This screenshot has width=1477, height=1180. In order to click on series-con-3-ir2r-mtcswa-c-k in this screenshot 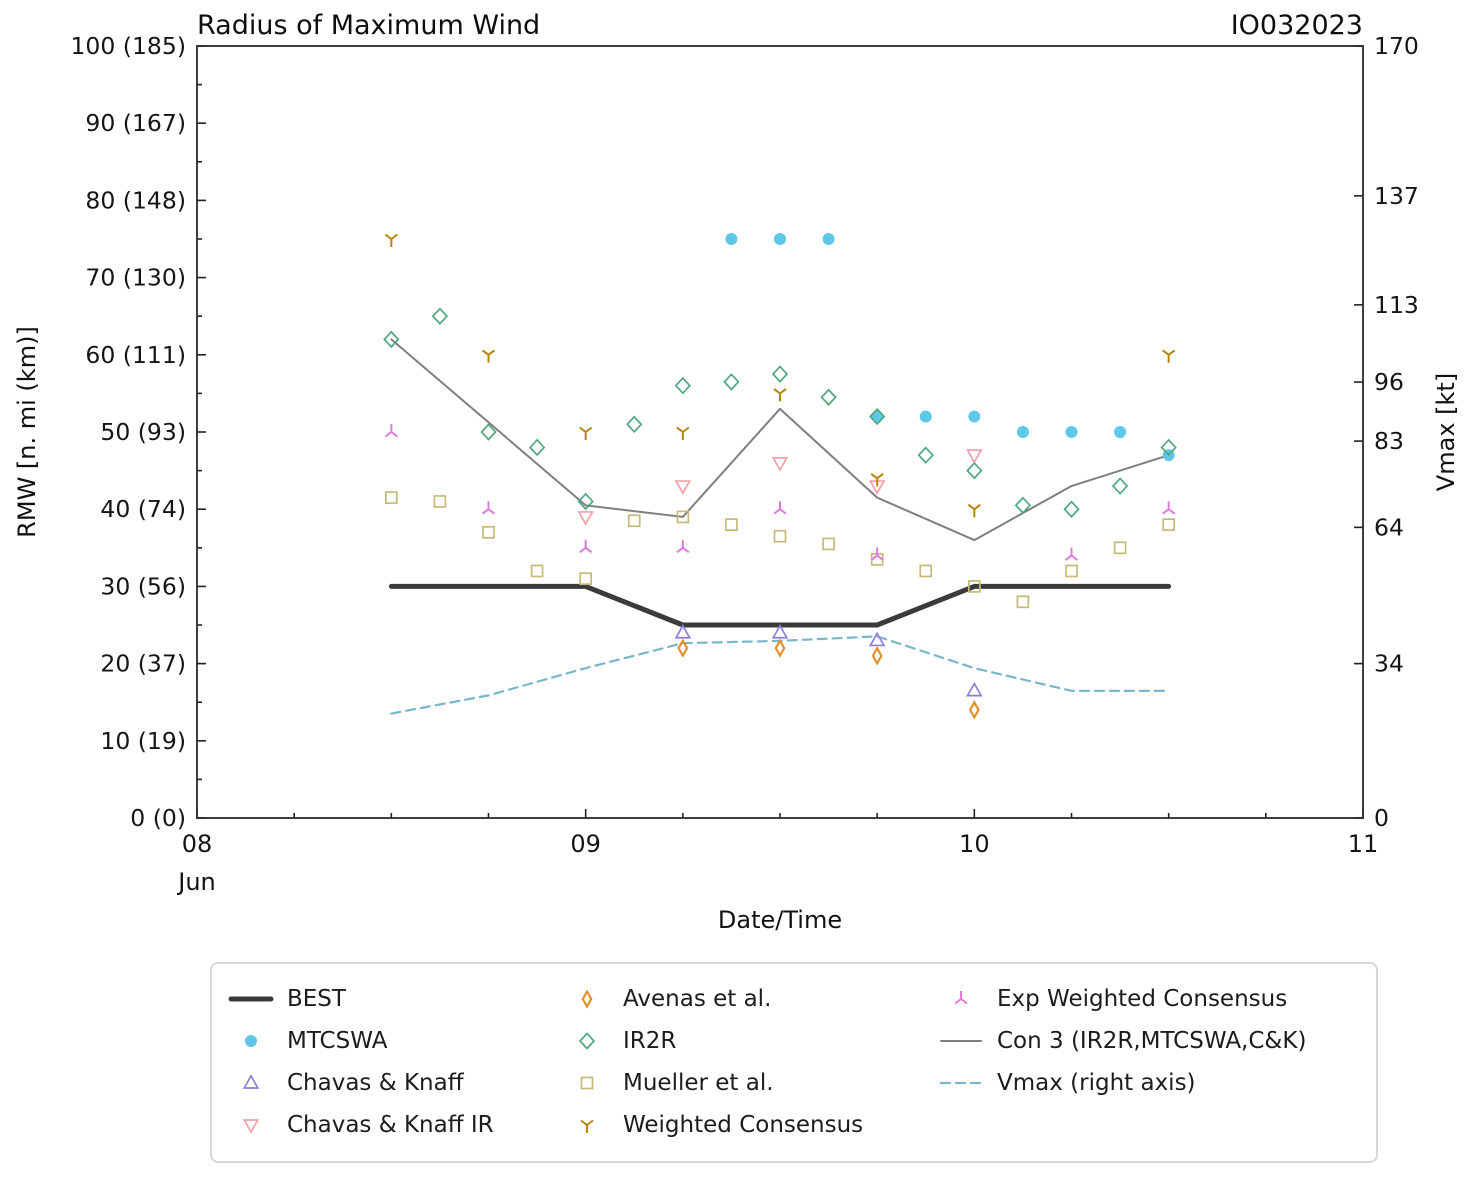, I will do `click(780, 440)`.